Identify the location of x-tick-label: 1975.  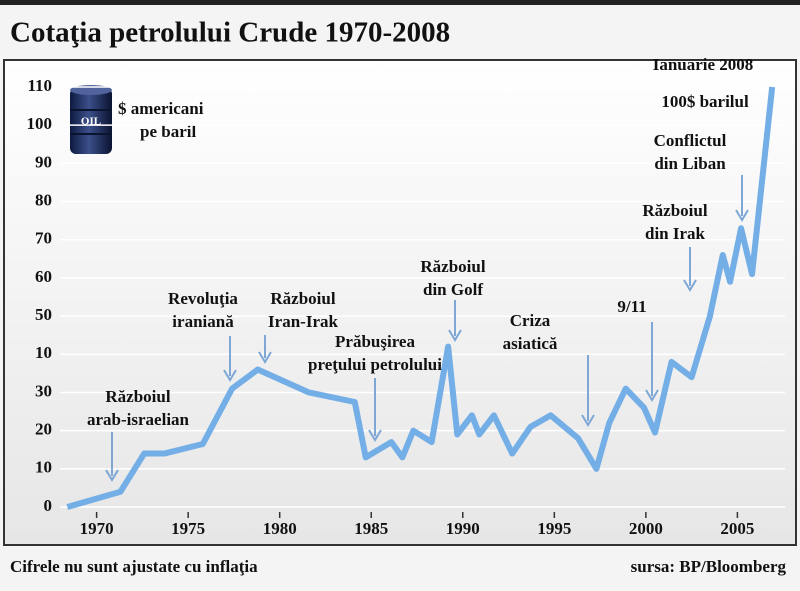
(188, 528).